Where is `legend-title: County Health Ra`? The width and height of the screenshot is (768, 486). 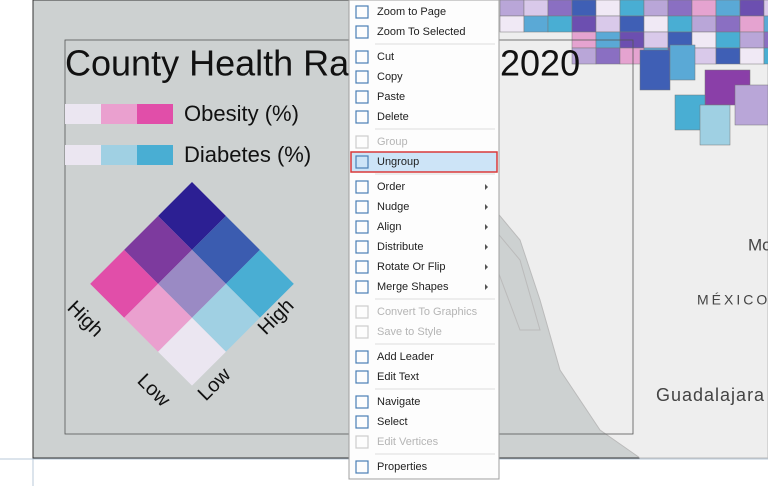 legend-title: County Health Ra is located at coordinates (207, 63).